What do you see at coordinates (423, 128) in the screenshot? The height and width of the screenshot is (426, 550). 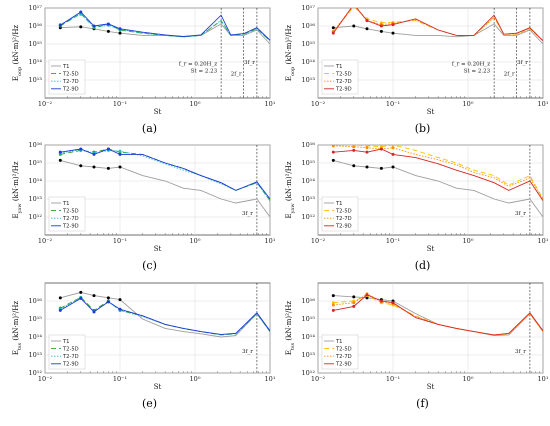 I see `panel-caption: (b)` at bounding box center [423, 128].